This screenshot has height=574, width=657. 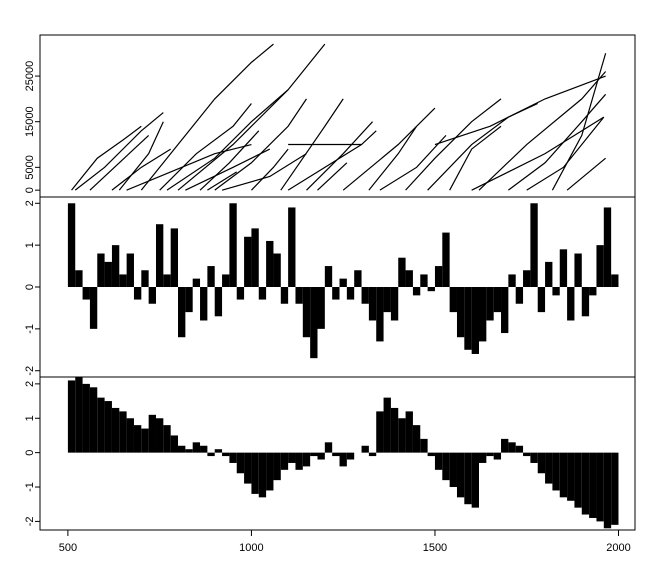 I want to click on y-tick-label: 5000, so click(x=30, y=167).